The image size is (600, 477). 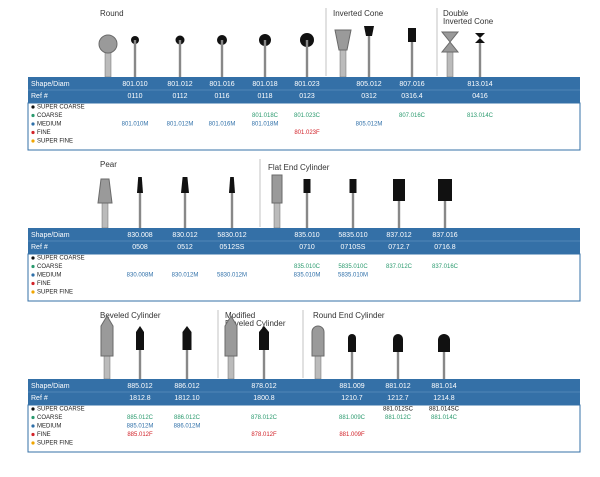 I want to click on legend-label: SUPER FINE, so click(x=55, y=142).